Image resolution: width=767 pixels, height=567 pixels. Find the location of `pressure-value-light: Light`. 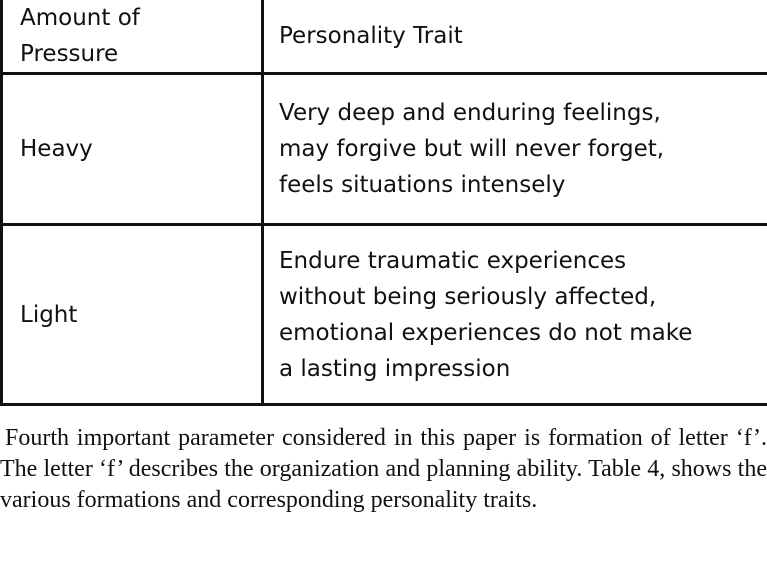

pressure-value-light: Light is located at coordinates (49, 314).